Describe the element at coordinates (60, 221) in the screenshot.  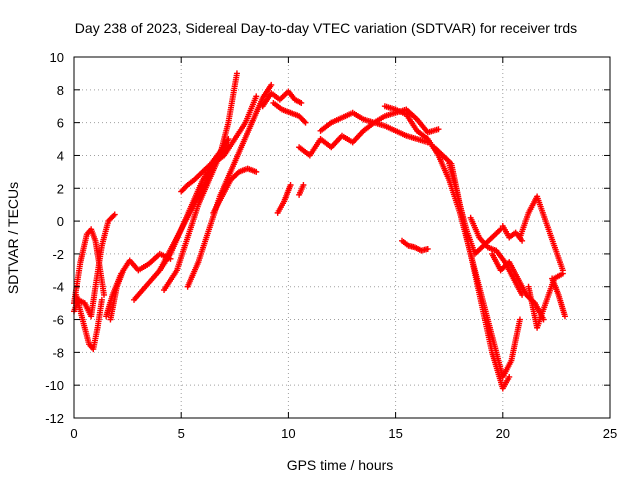
I see `y-tick-label: 0` at that location.